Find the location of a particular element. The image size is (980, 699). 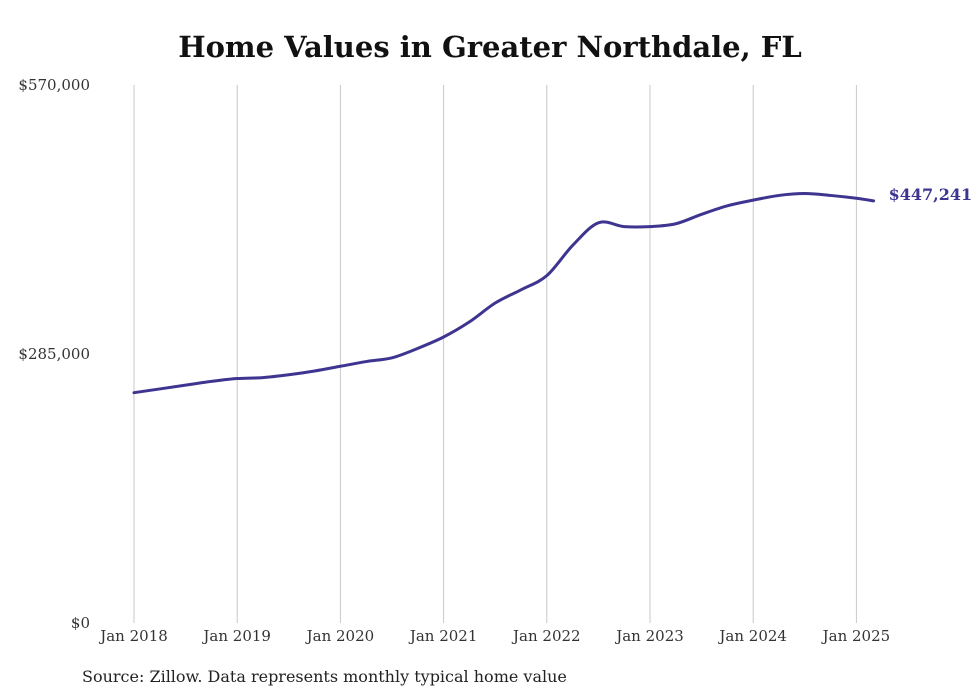

y-tick-label: $570,000 is located at coordinates (54, 85).